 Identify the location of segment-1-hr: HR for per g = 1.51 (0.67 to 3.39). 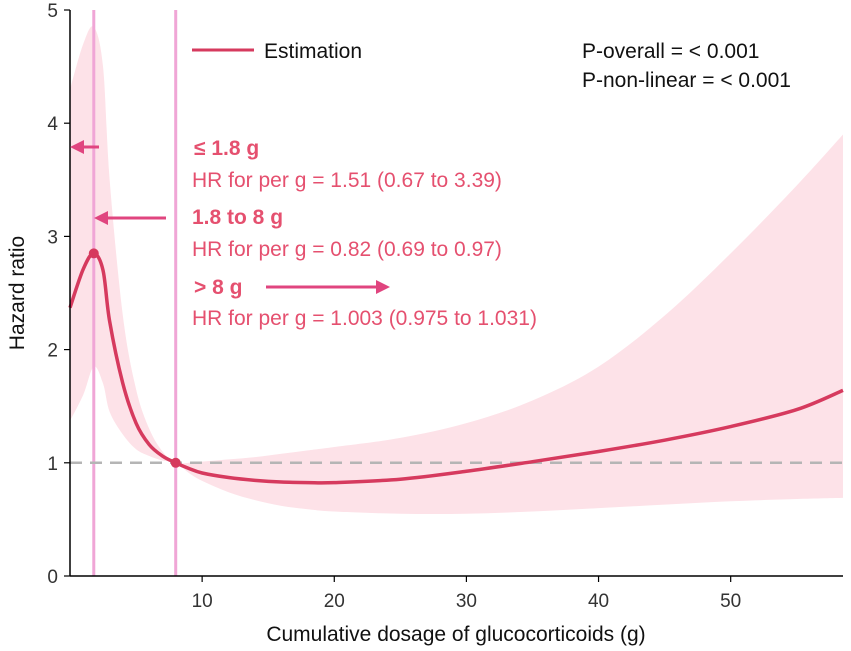
(347, 180).